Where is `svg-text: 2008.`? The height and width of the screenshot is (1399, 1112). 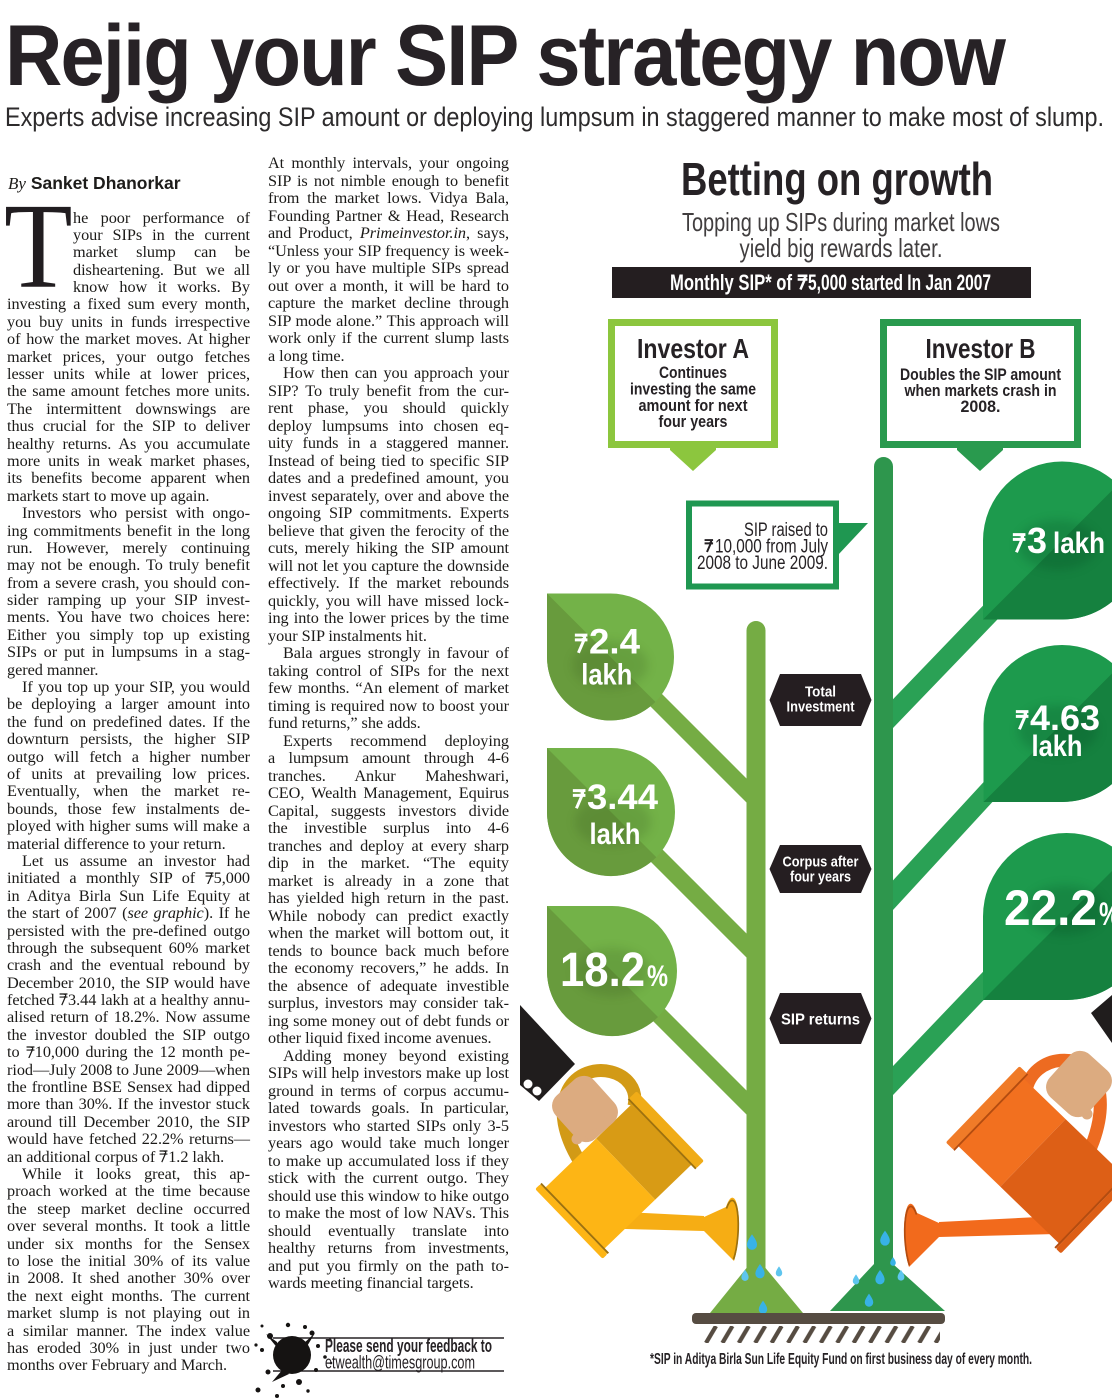
svg-text: 2008. is located at coordinates (981, 407).